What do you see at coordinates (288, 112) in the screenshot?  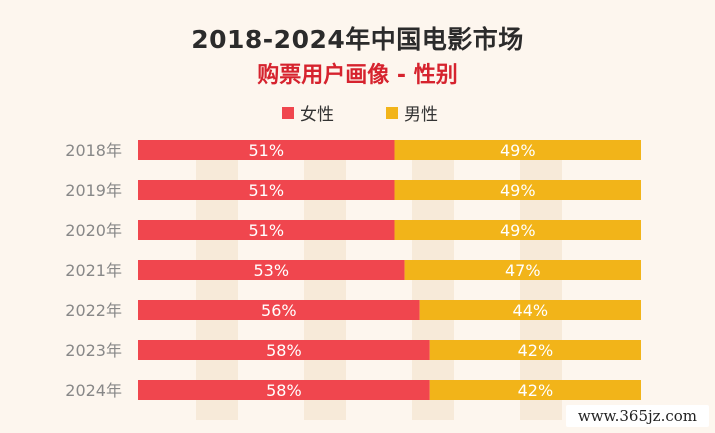 I see `legend-swatch-female` at bounding box center [288, 112].